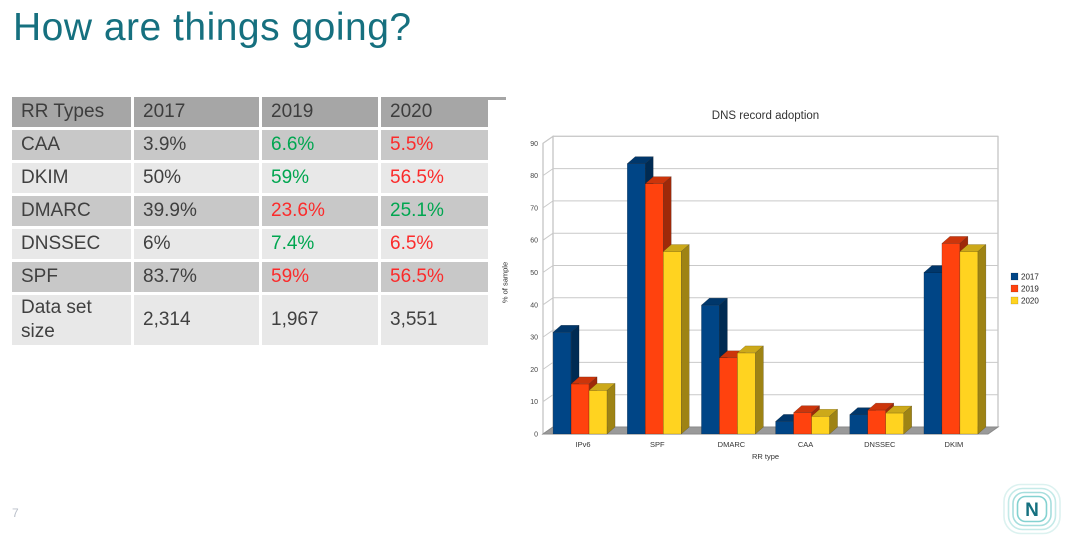 The width and height of the screenshot is (1075, 543). What do you see at coordinates (880, 444) in the screenshot?
I see `x-category-label: DNSSEC` at bounding box center [880, 444].